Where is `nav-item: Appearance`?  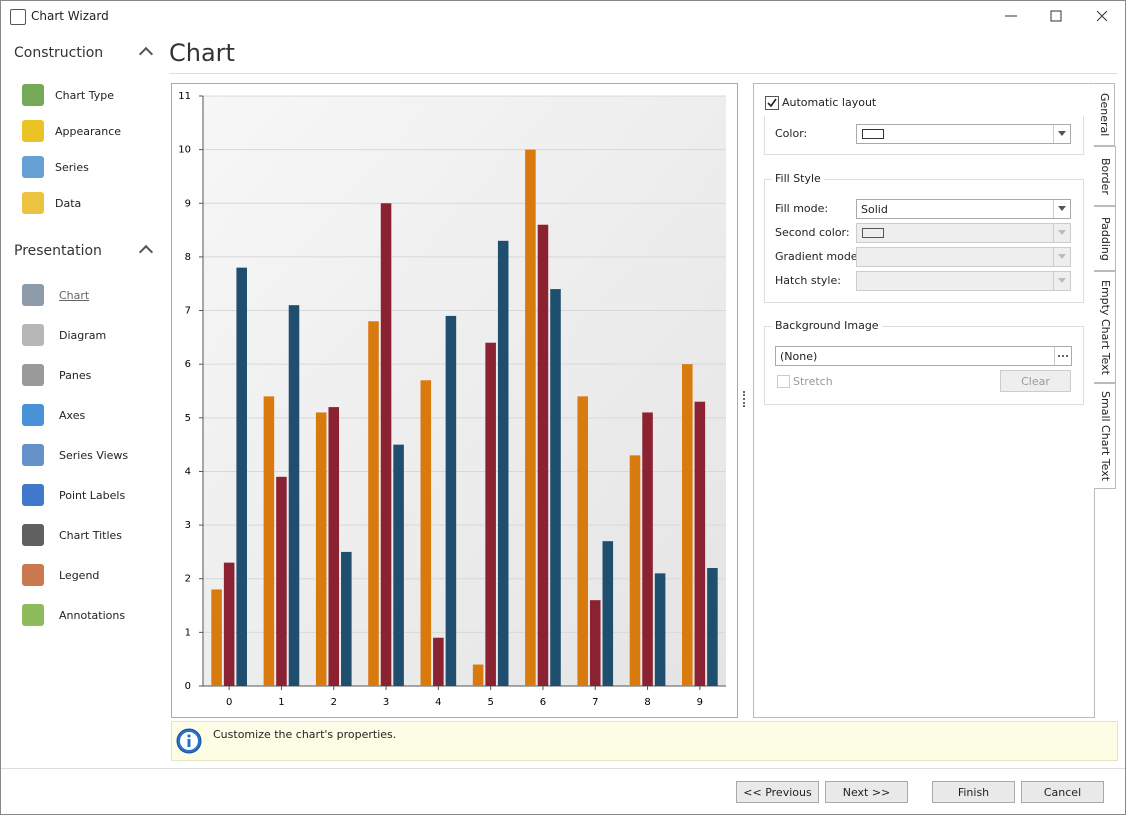
nav-item: Appearance is located at coordinates (88, 131).